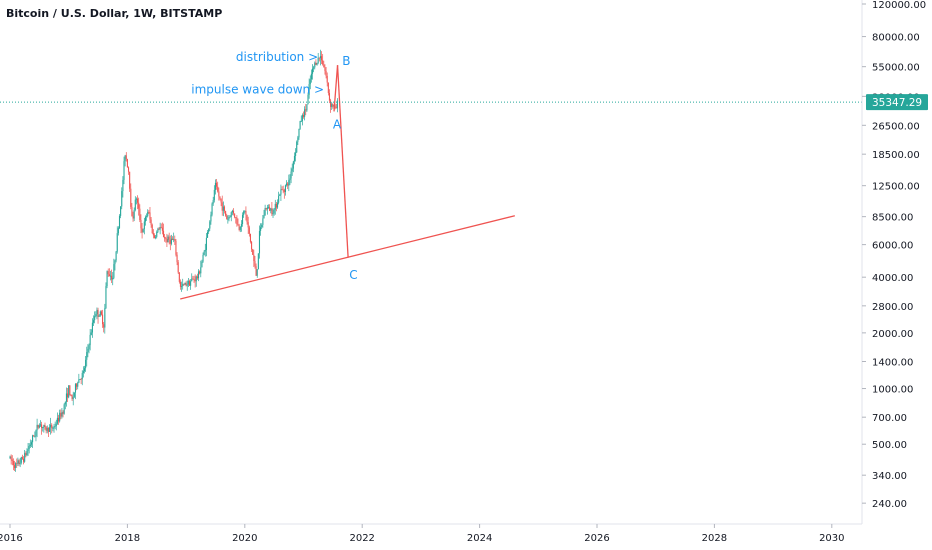 The image size is (932, 550). What do you see at coordinates (422, 534) in the screenshot?
I see `time-axis: 2016 2018 2020 2022 2024 2026 2028 2030` at bounding box center [422, 534].